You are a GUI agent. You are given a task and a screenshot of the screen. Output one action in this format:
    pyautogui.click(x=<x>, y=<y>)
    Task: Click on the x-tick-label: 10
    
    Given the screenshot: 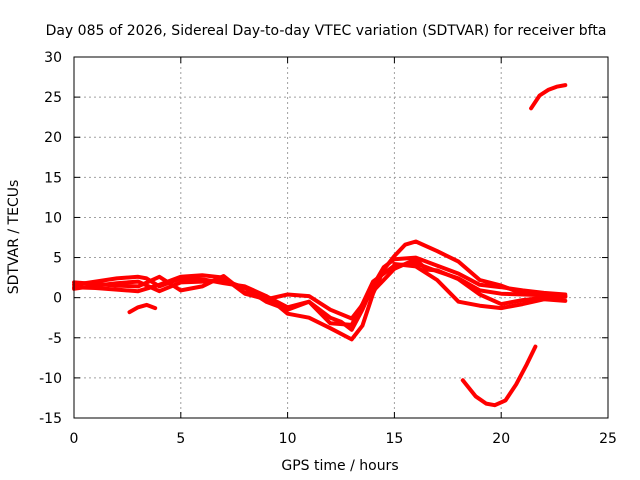 What is the action you would take?
    pyautogui.click(x=288, y=439)
    